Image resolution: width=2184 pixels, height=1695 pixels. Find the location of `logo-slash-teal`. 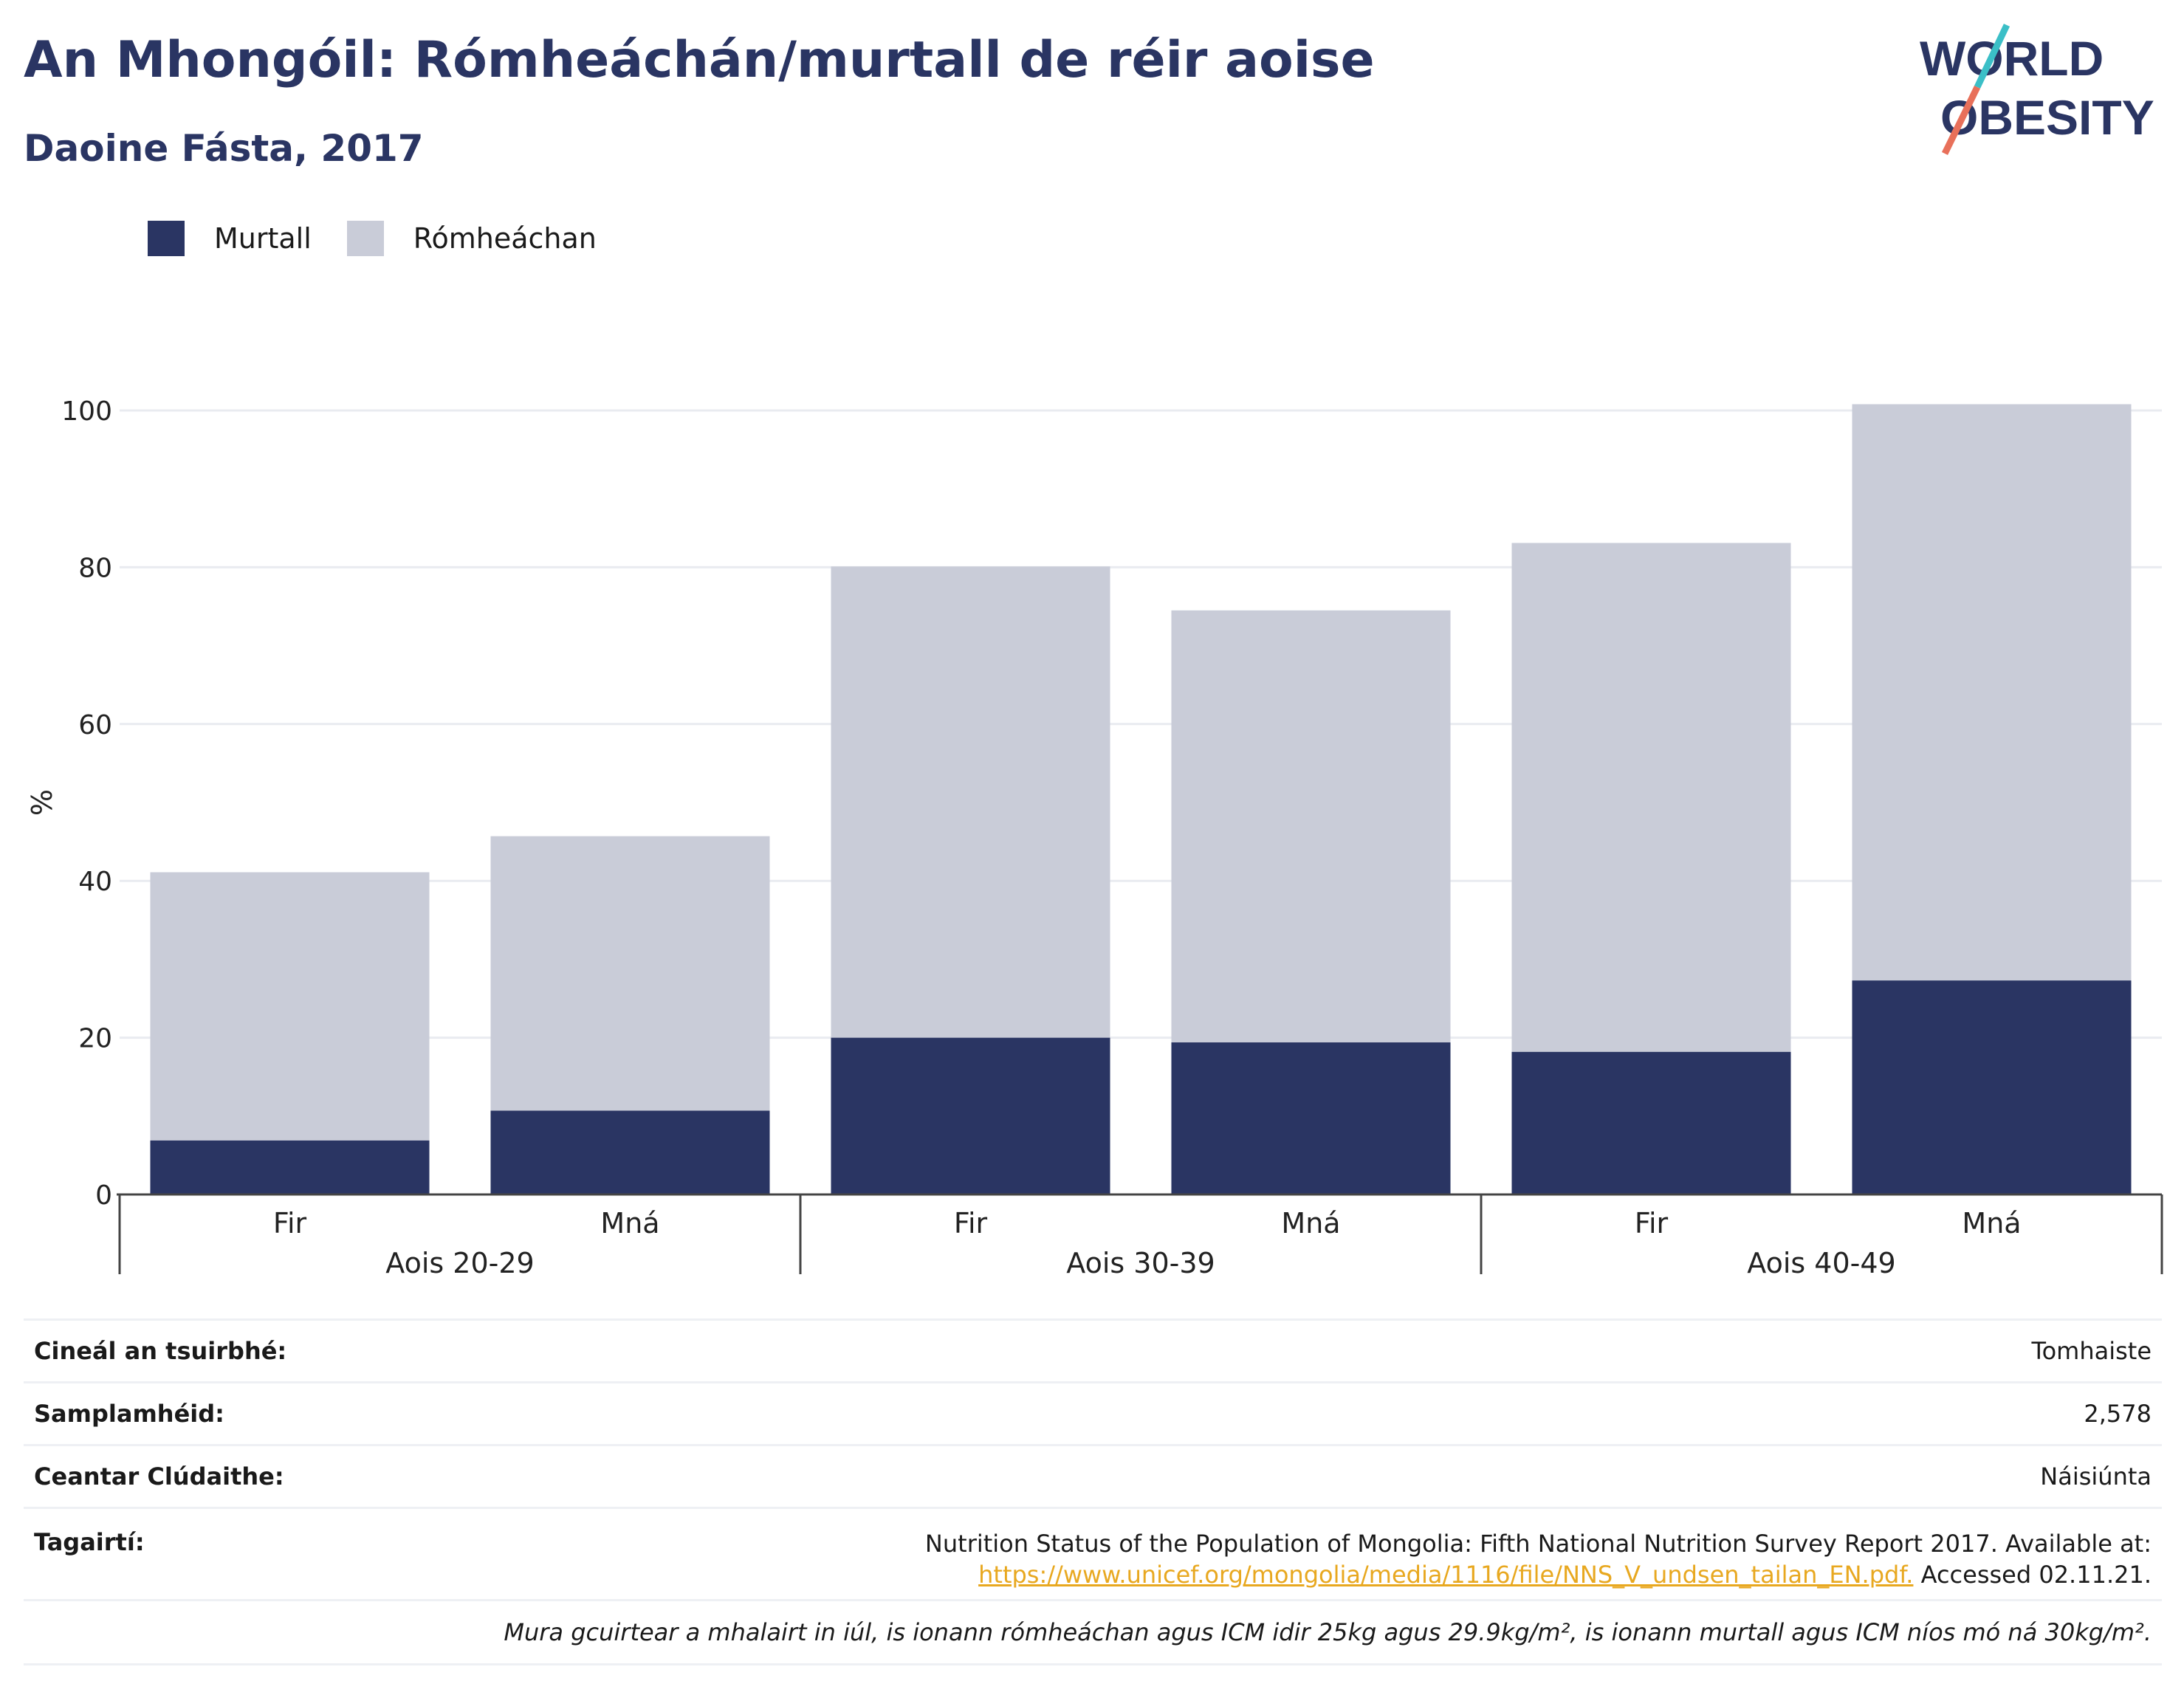

logo-slash-teal is located at coordinates (1992, 56).